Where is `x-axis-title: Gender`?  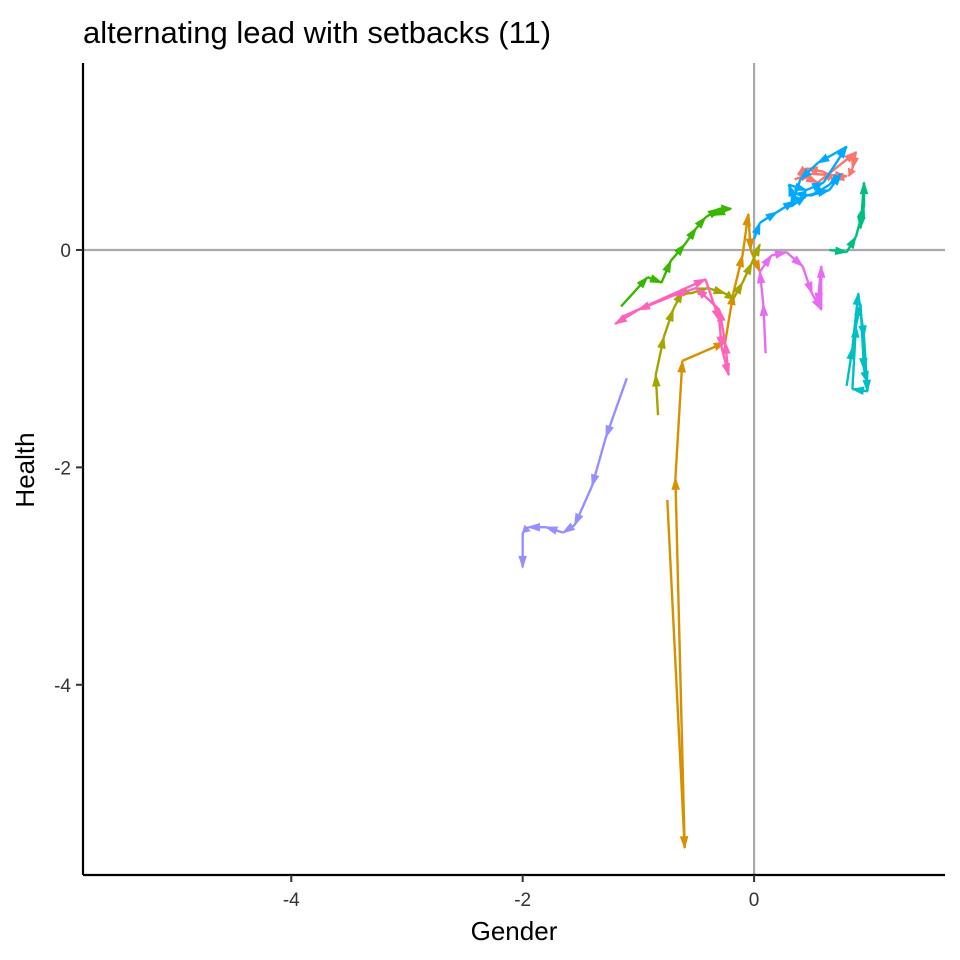
x-axis-title: Gender is located at coordinates (514, 931).